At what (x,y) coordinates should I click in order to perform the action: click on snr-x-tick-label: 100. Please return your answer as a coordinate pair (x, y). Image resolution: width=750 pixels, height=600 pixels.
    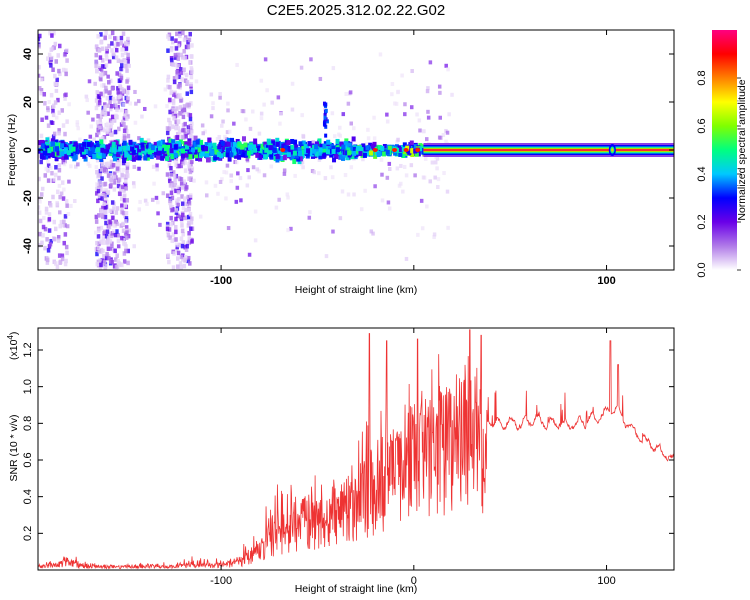
    Looking at the image, I should click on (606, 581).